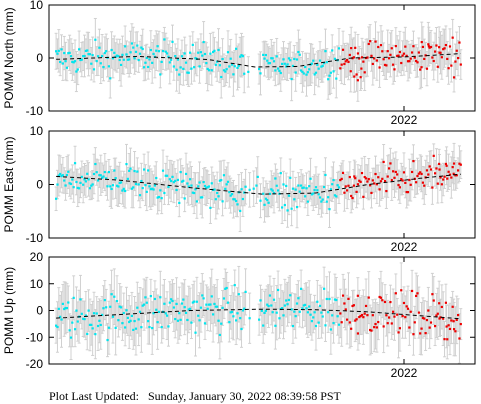  I want to click on y-tick-label: 10, so click(37, 131).